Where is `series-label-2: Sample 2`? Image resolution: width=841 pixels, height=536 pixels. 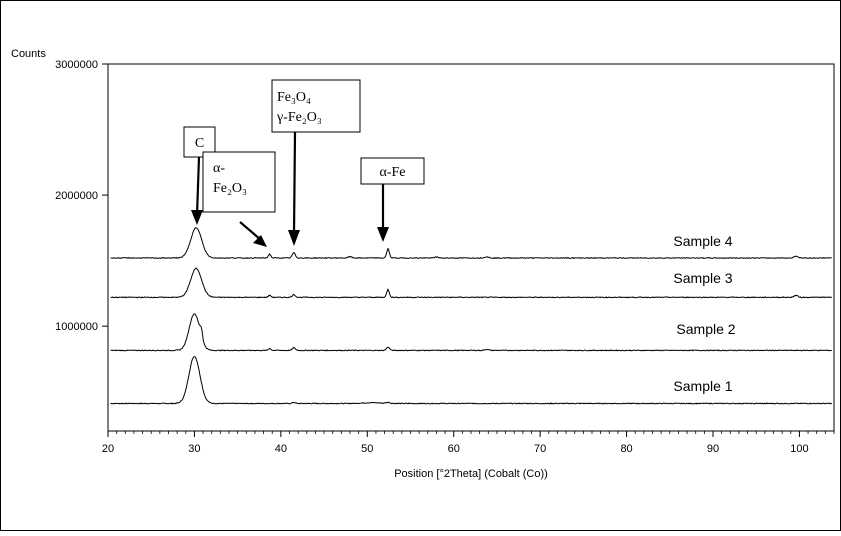 series-label-2: Sample 2 is located at coordinates (705, 329).